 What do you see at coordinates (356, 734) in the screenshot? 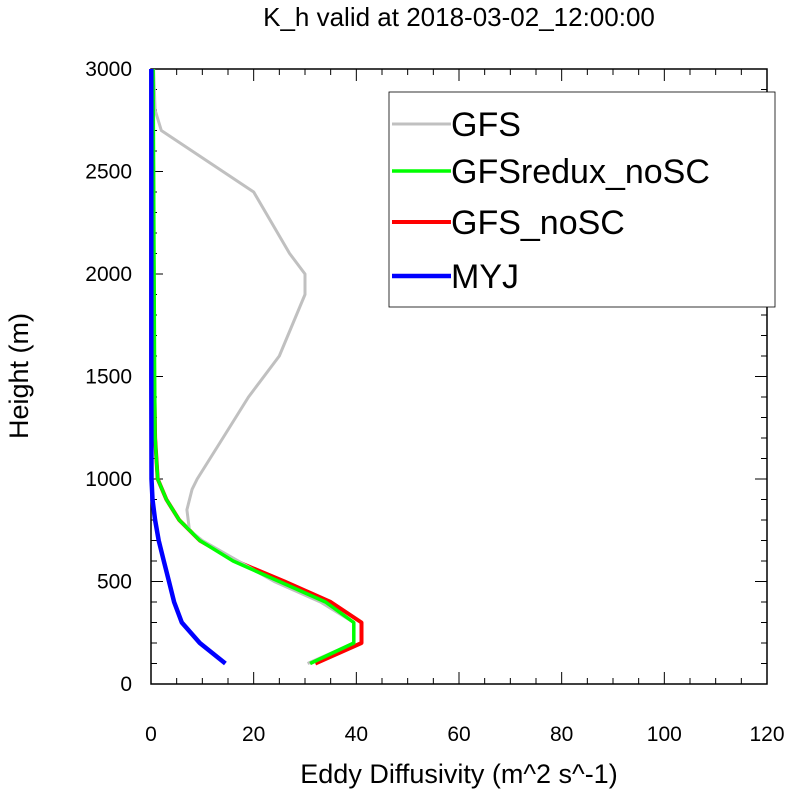
I see `x-tick-label: 40` at bounding box center [356, 734].